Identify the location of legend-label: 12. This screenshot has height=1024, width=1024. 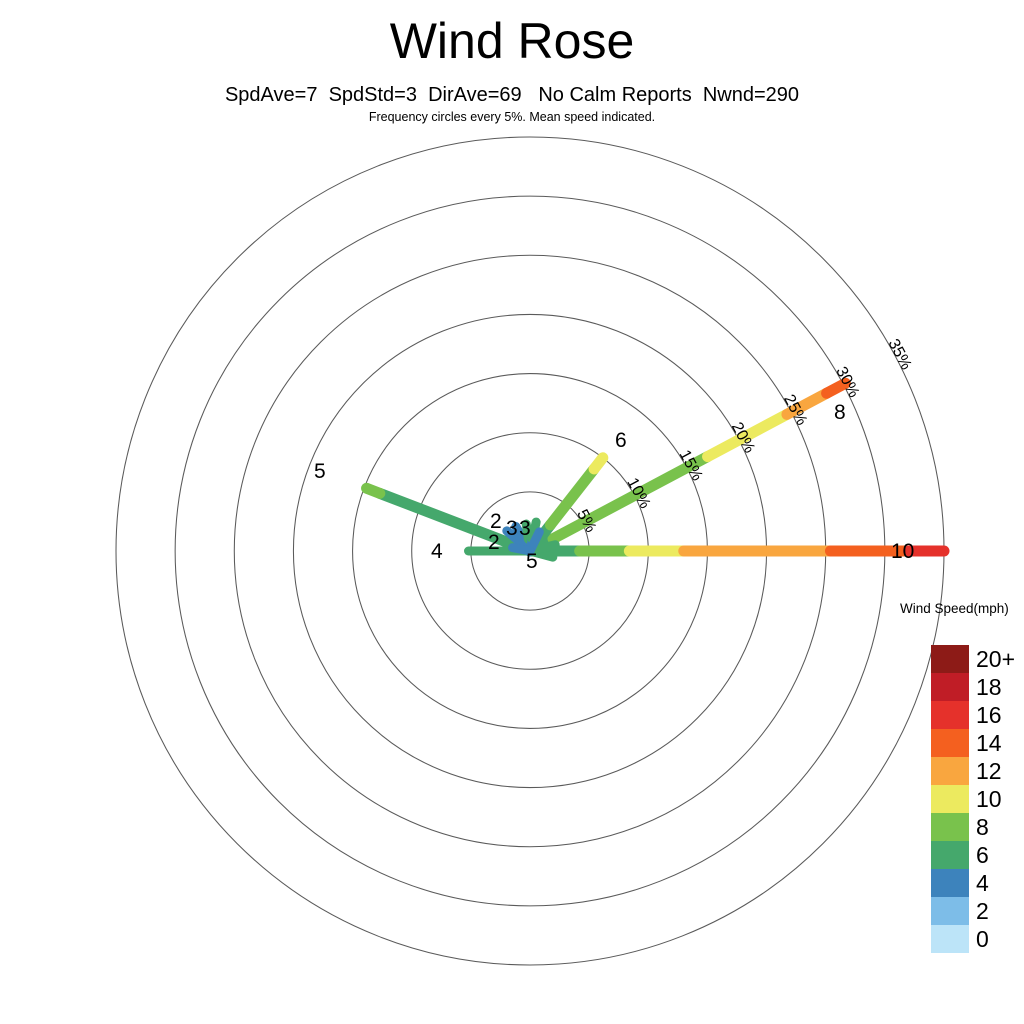
(989, 771).